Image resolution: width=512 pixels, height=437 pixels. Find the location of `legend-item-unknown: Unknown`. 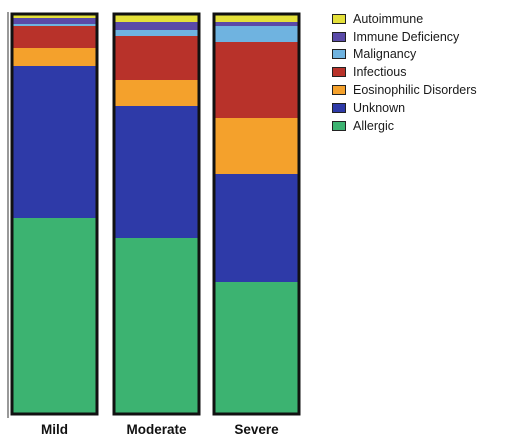

legend-item-unknown: Unknown is located at coordinates (404, 108).